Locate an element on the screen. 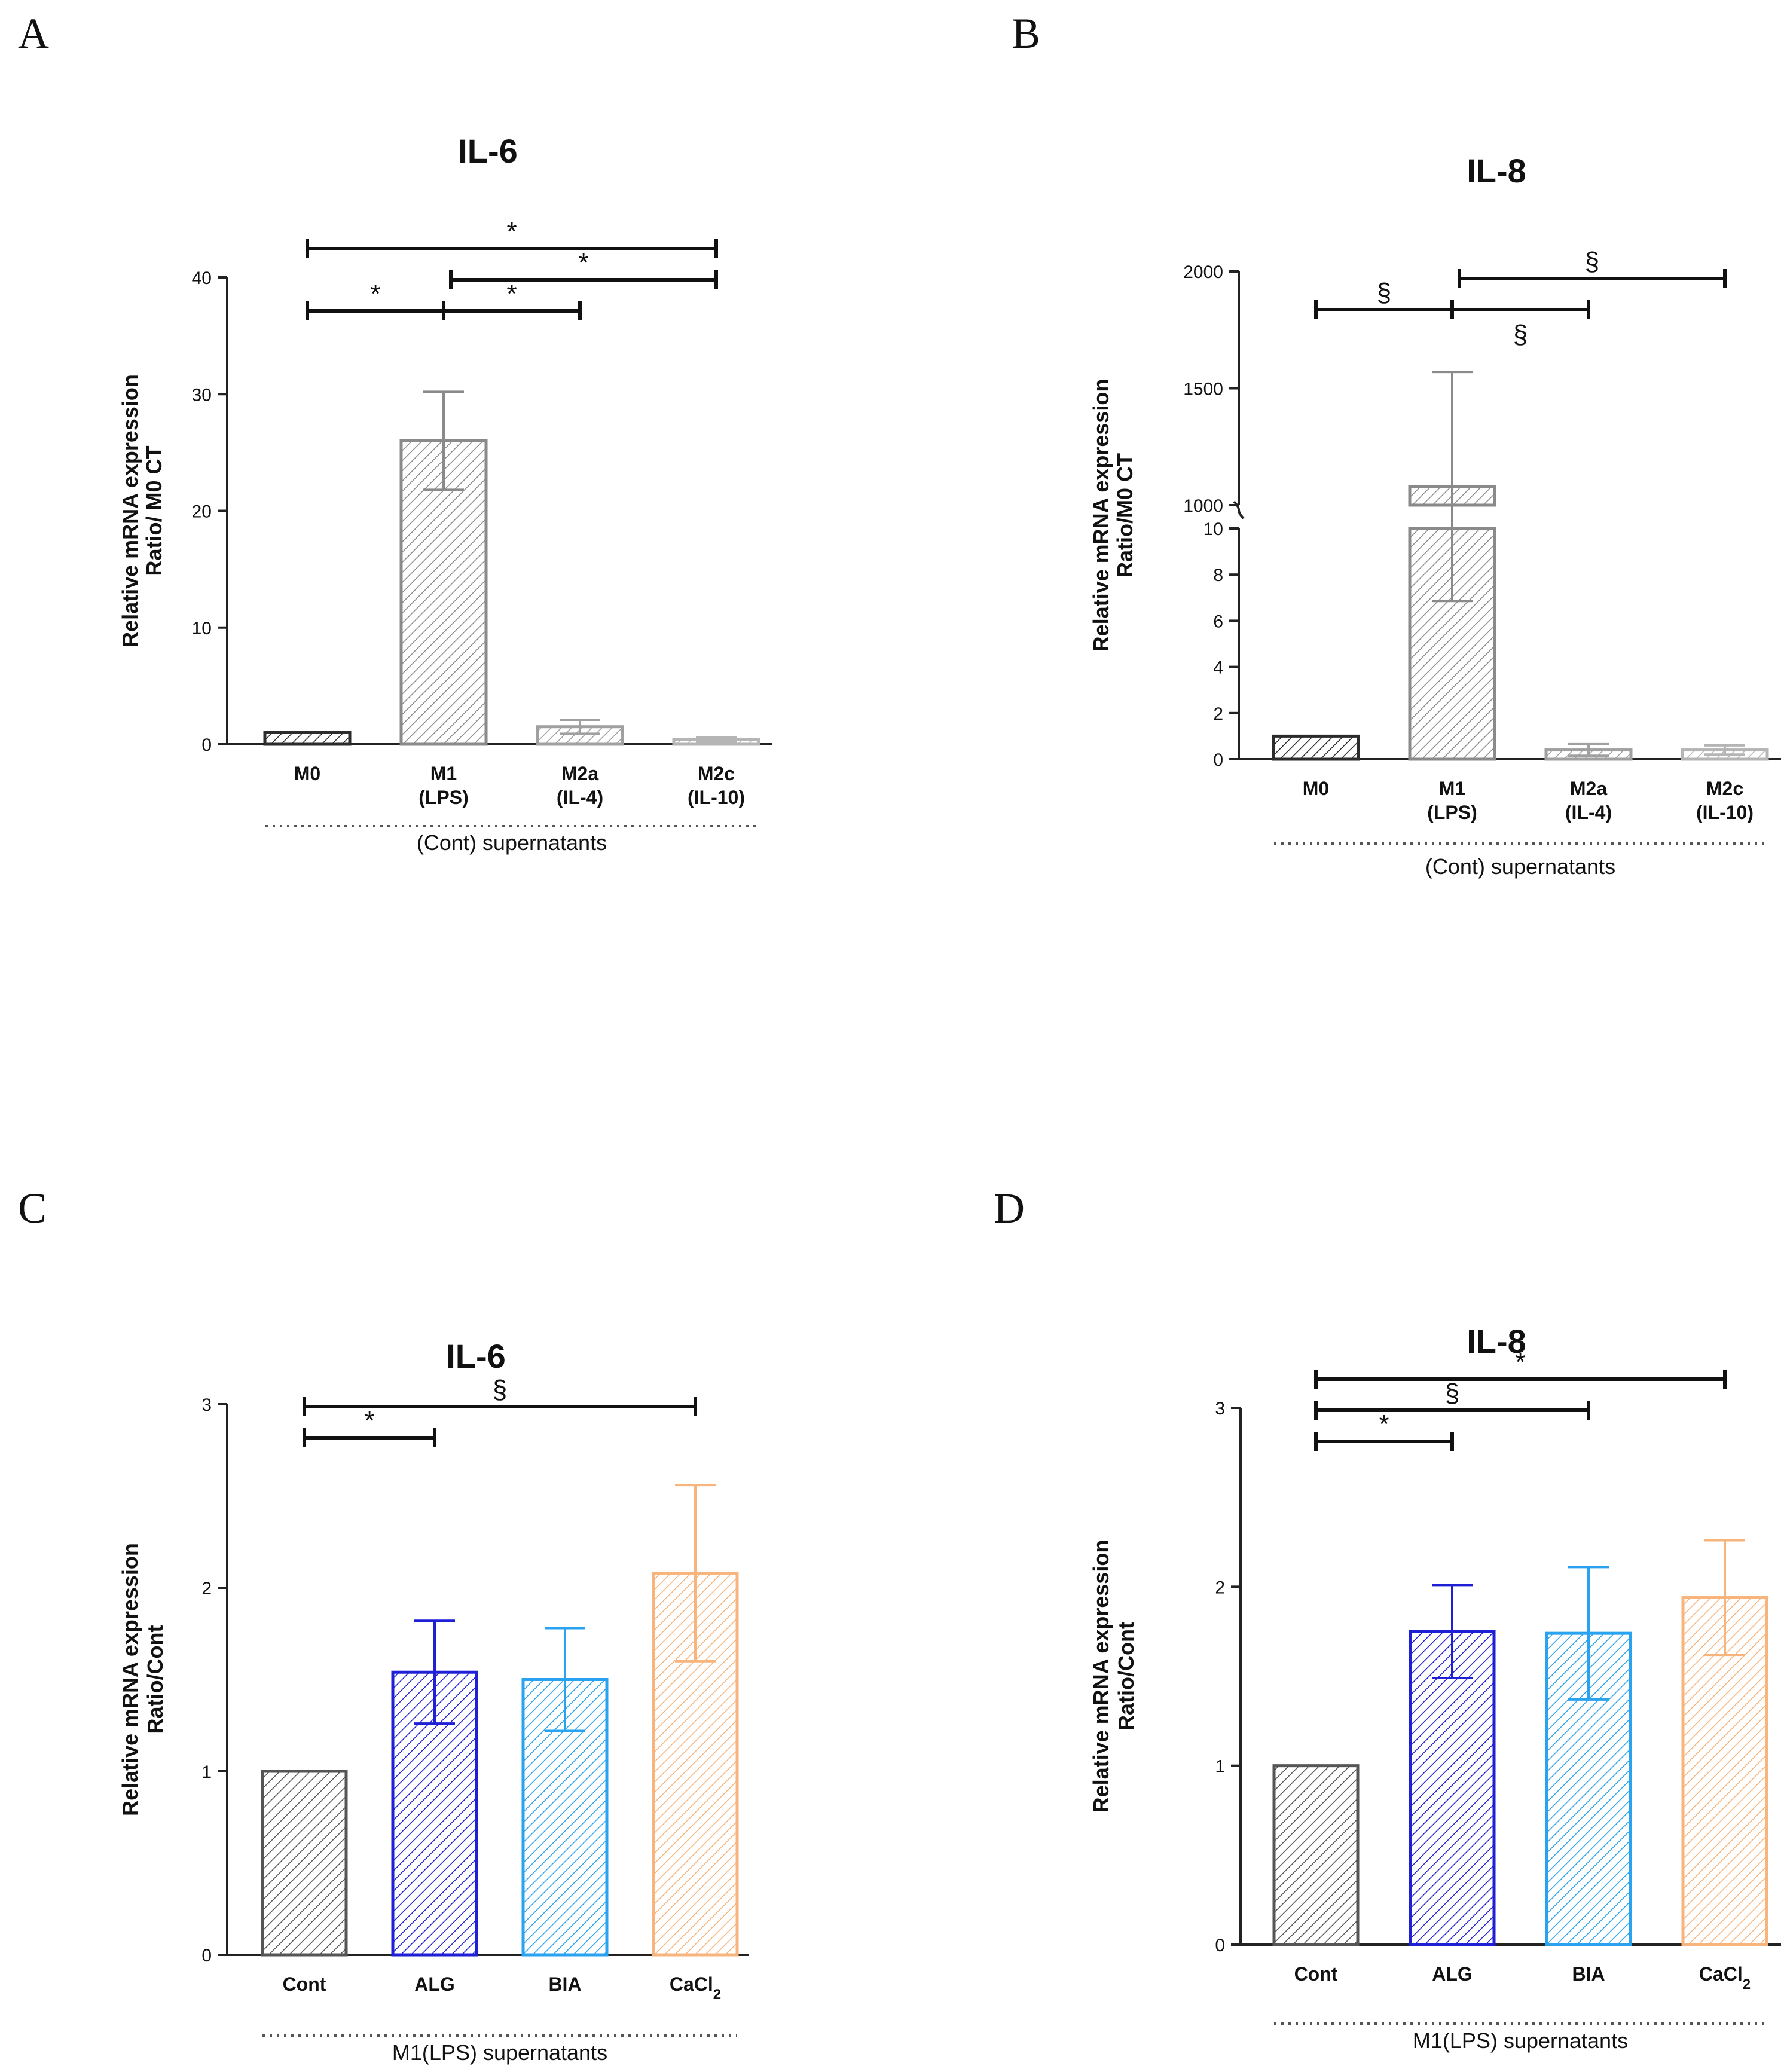  x-tick-label-sub: 2 is located at coordinates (717, 1995).